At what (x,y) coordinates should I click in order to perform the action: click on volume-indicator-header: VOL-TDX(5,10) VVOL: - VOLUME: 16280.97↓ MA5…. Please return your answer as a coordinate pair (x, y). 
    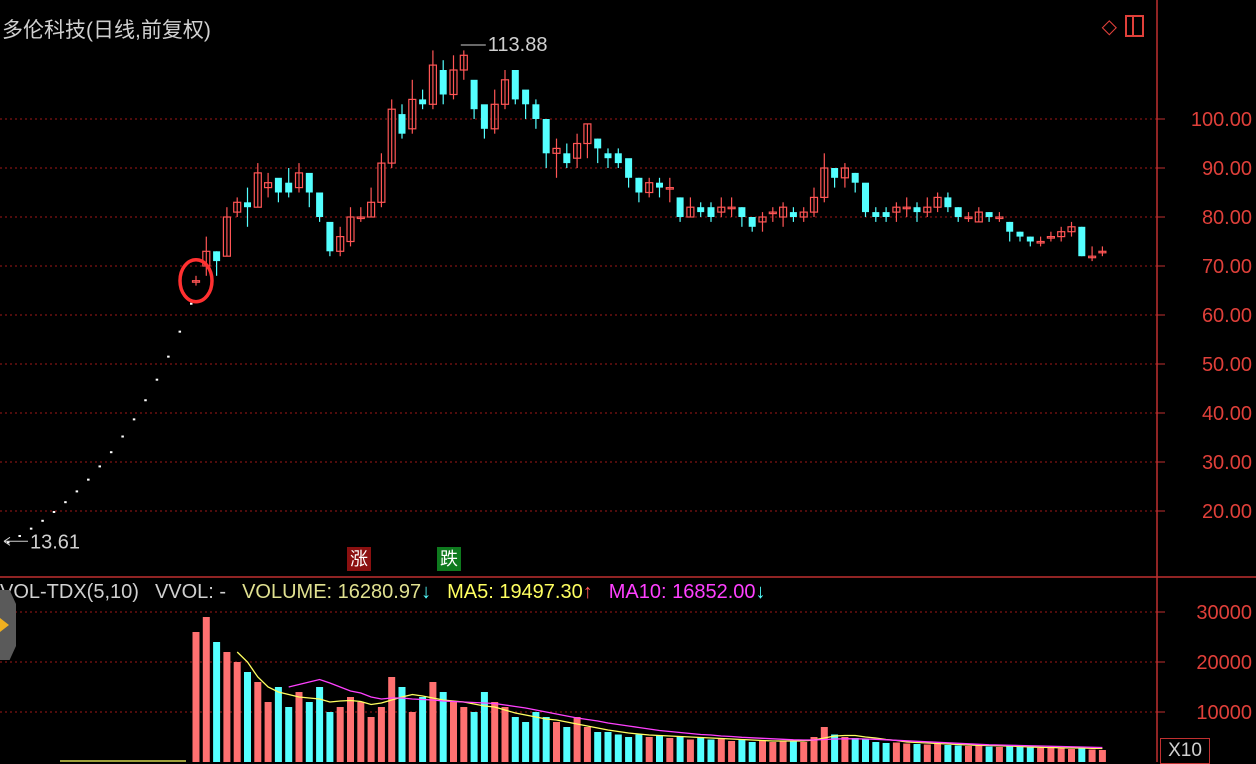
    Looking at the image, I should click on (391, 592).